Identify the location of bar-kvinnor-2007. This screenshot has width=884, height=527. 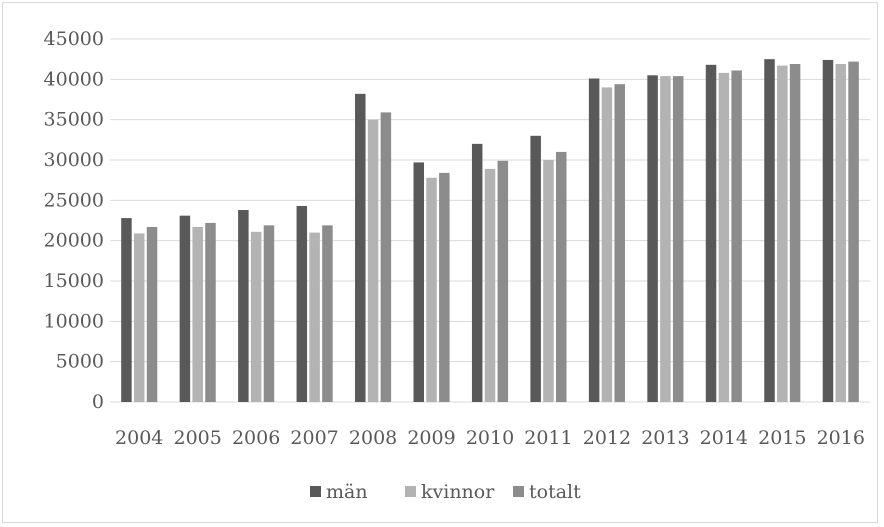
(314, 317).